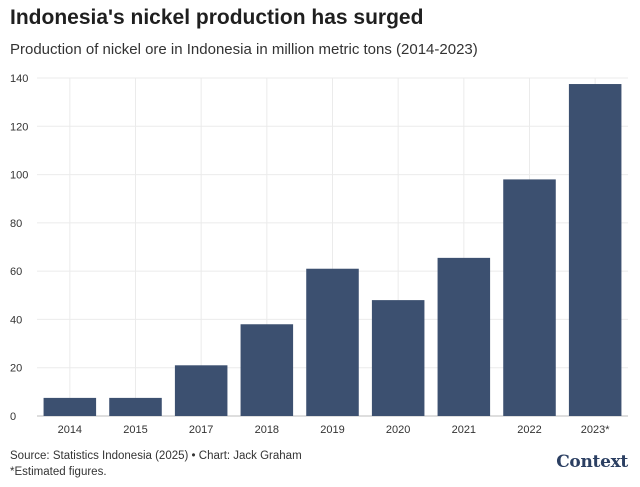 This screenshot has height=487, width=640. What do you see at coordinates (156, 472) in the screenshot?
I see `estimate-note: *Estimated figures.` at bounding box center [156, 472].